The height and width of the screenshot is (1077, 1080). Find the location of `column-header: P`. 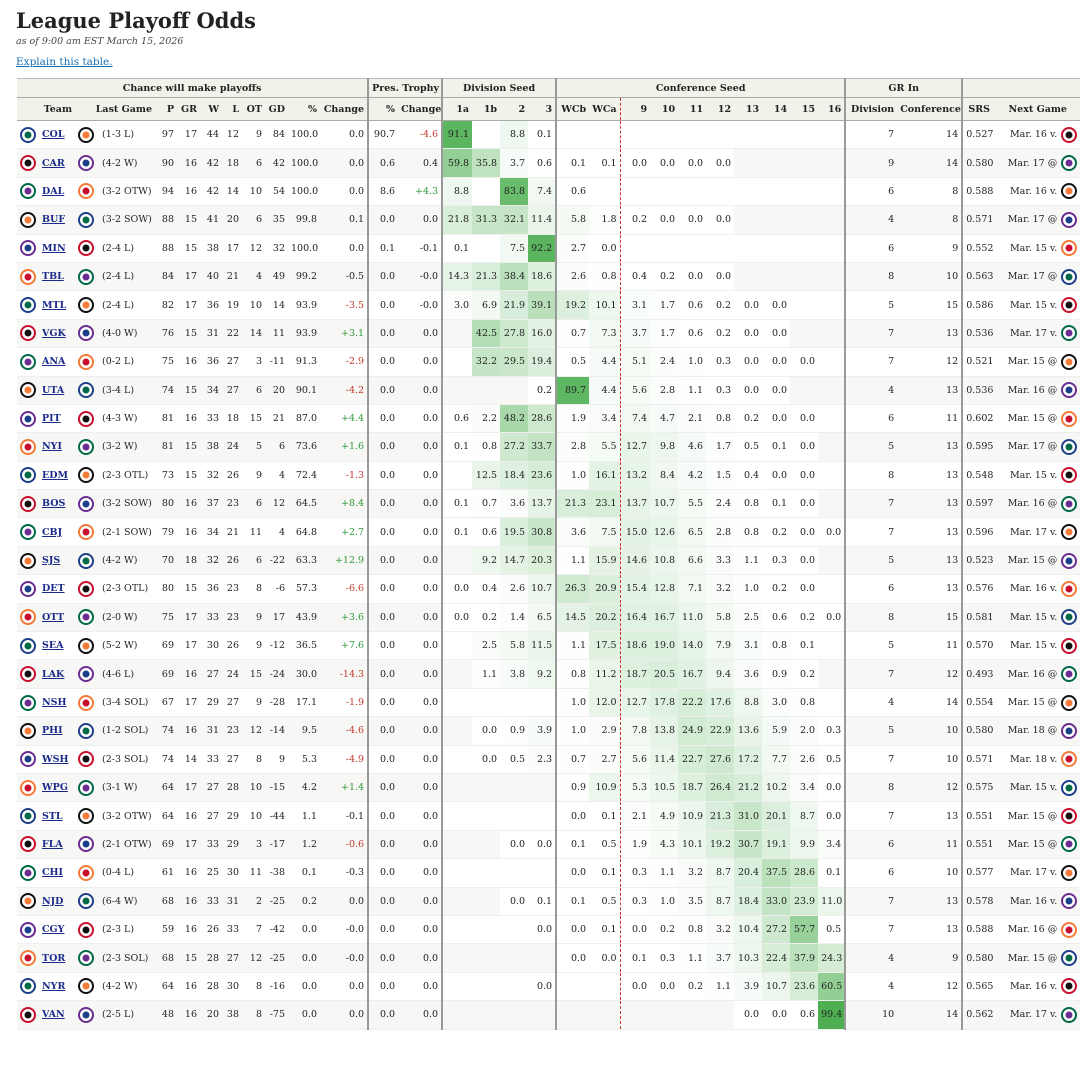

column-header: P is located at coordinates (166, 109).